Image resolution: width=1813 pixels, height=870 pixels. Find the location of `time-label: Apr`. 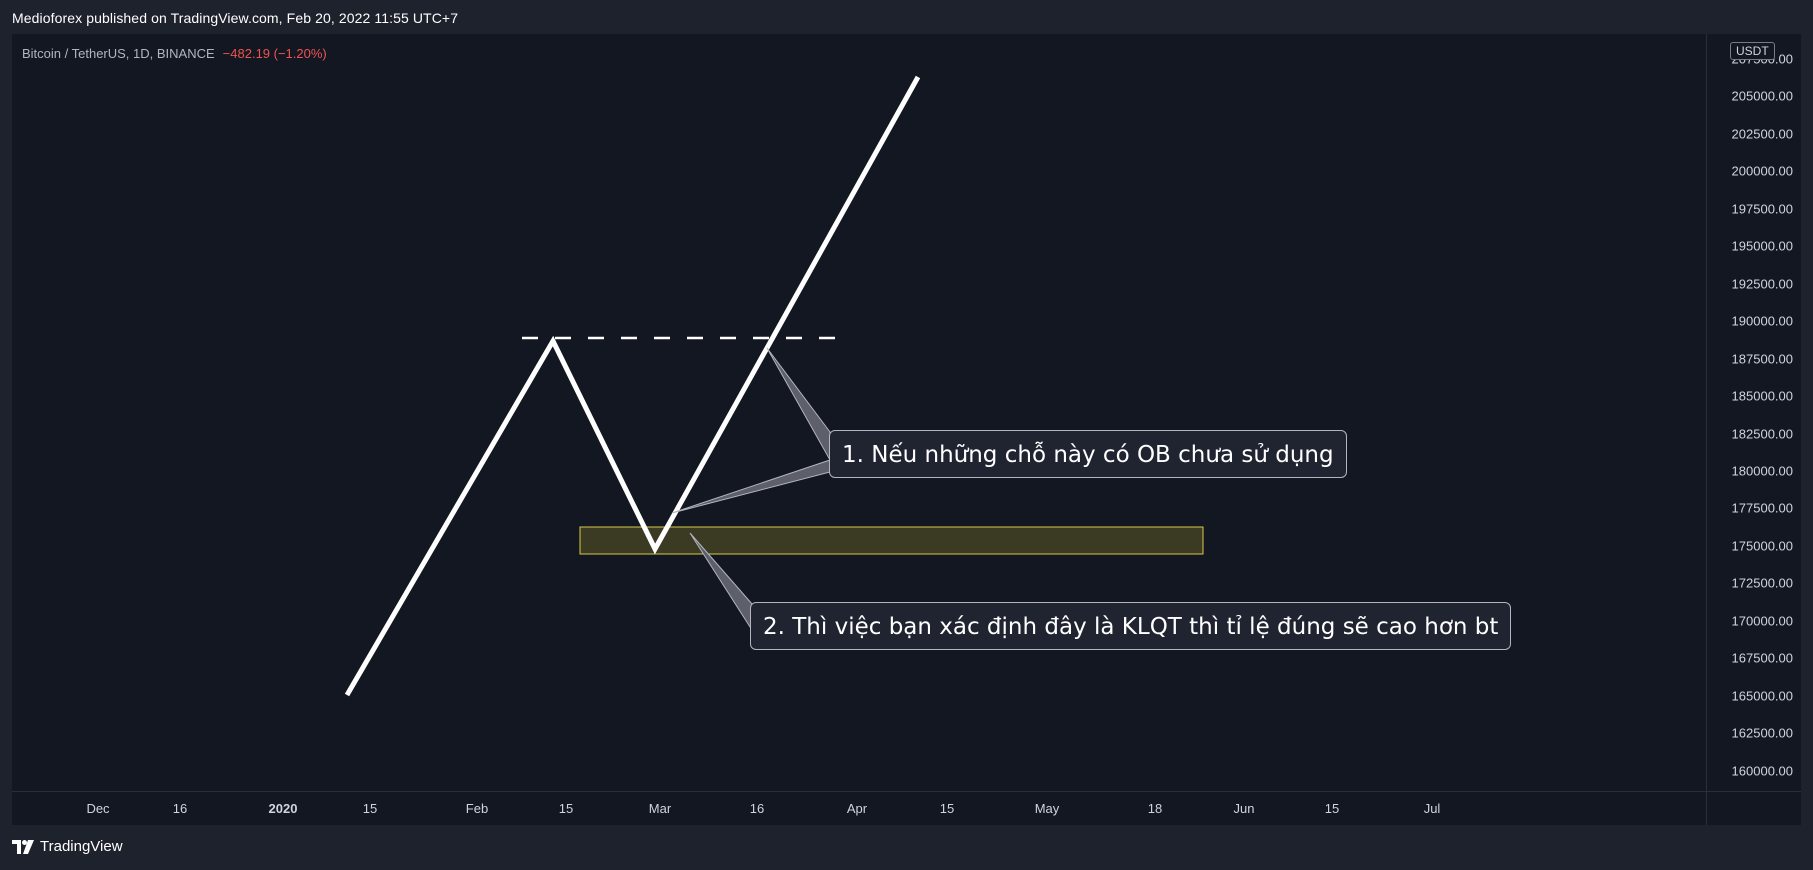

time-label: Apr is located at coordinates (857, 808).